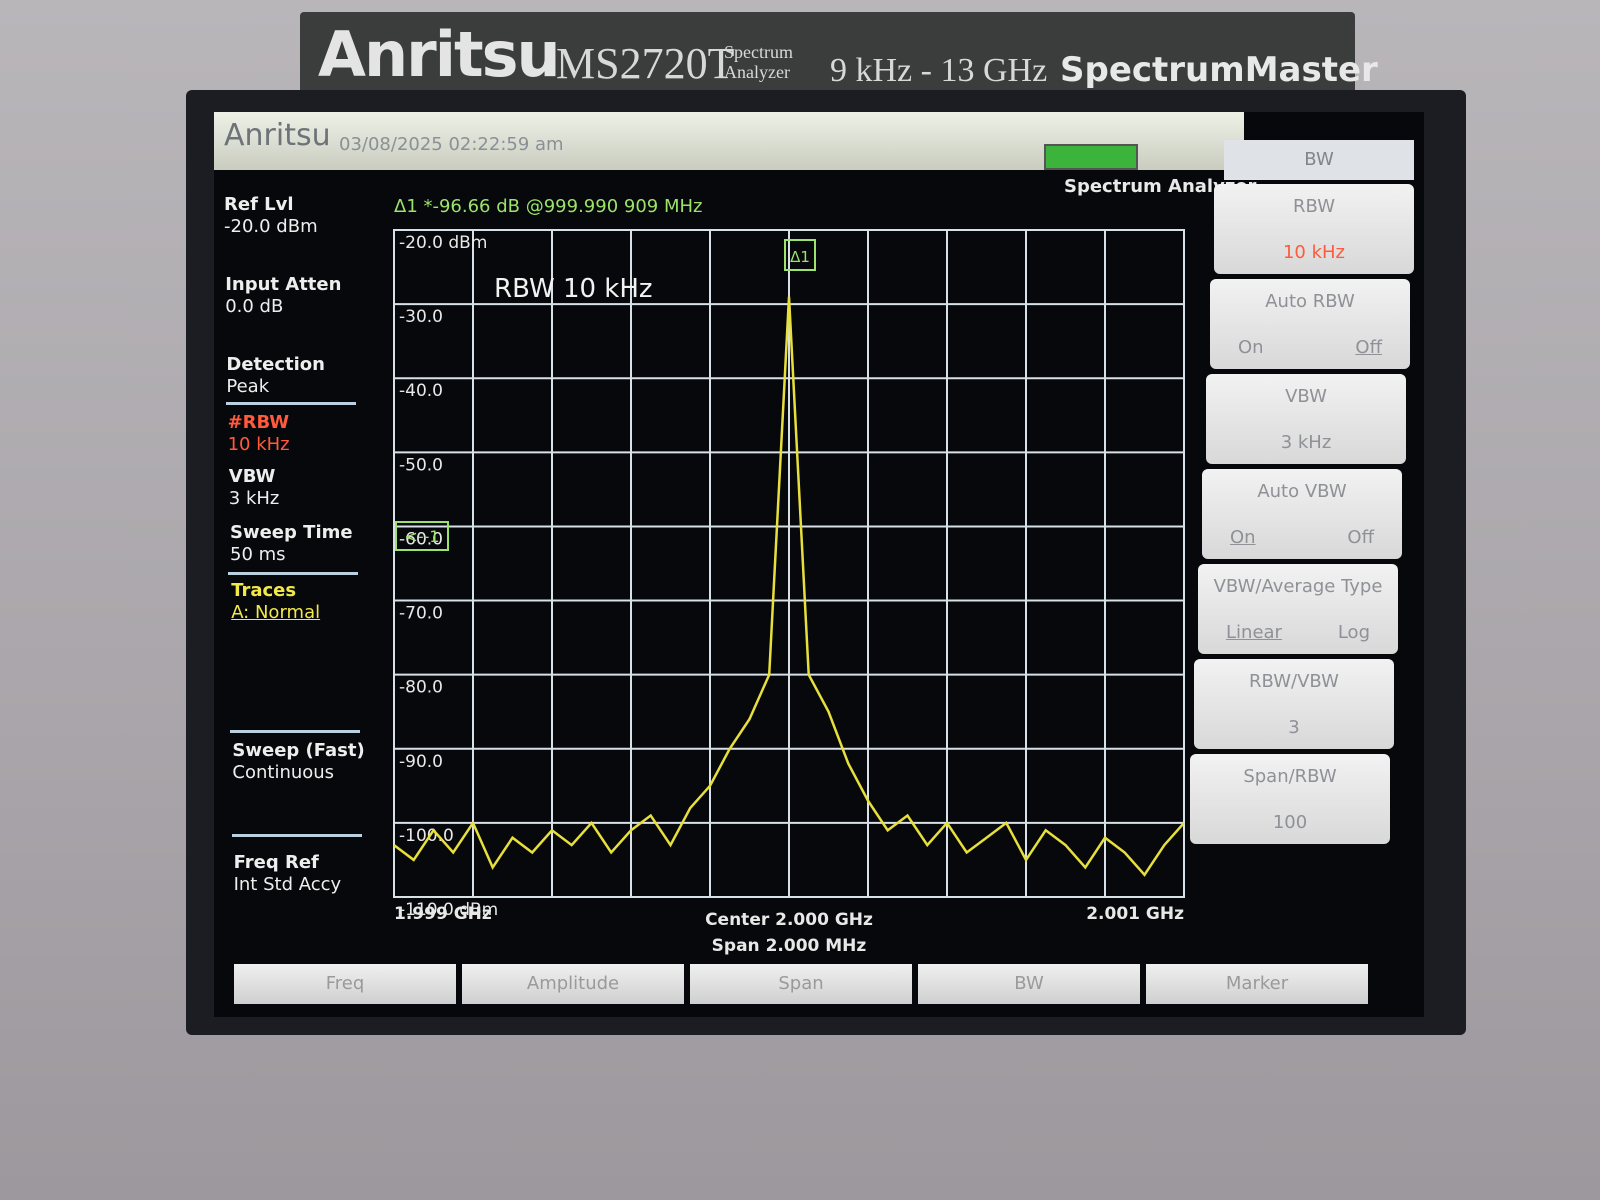  I want to click on softkey: Auto RBW On Off, so click(1310, 324).